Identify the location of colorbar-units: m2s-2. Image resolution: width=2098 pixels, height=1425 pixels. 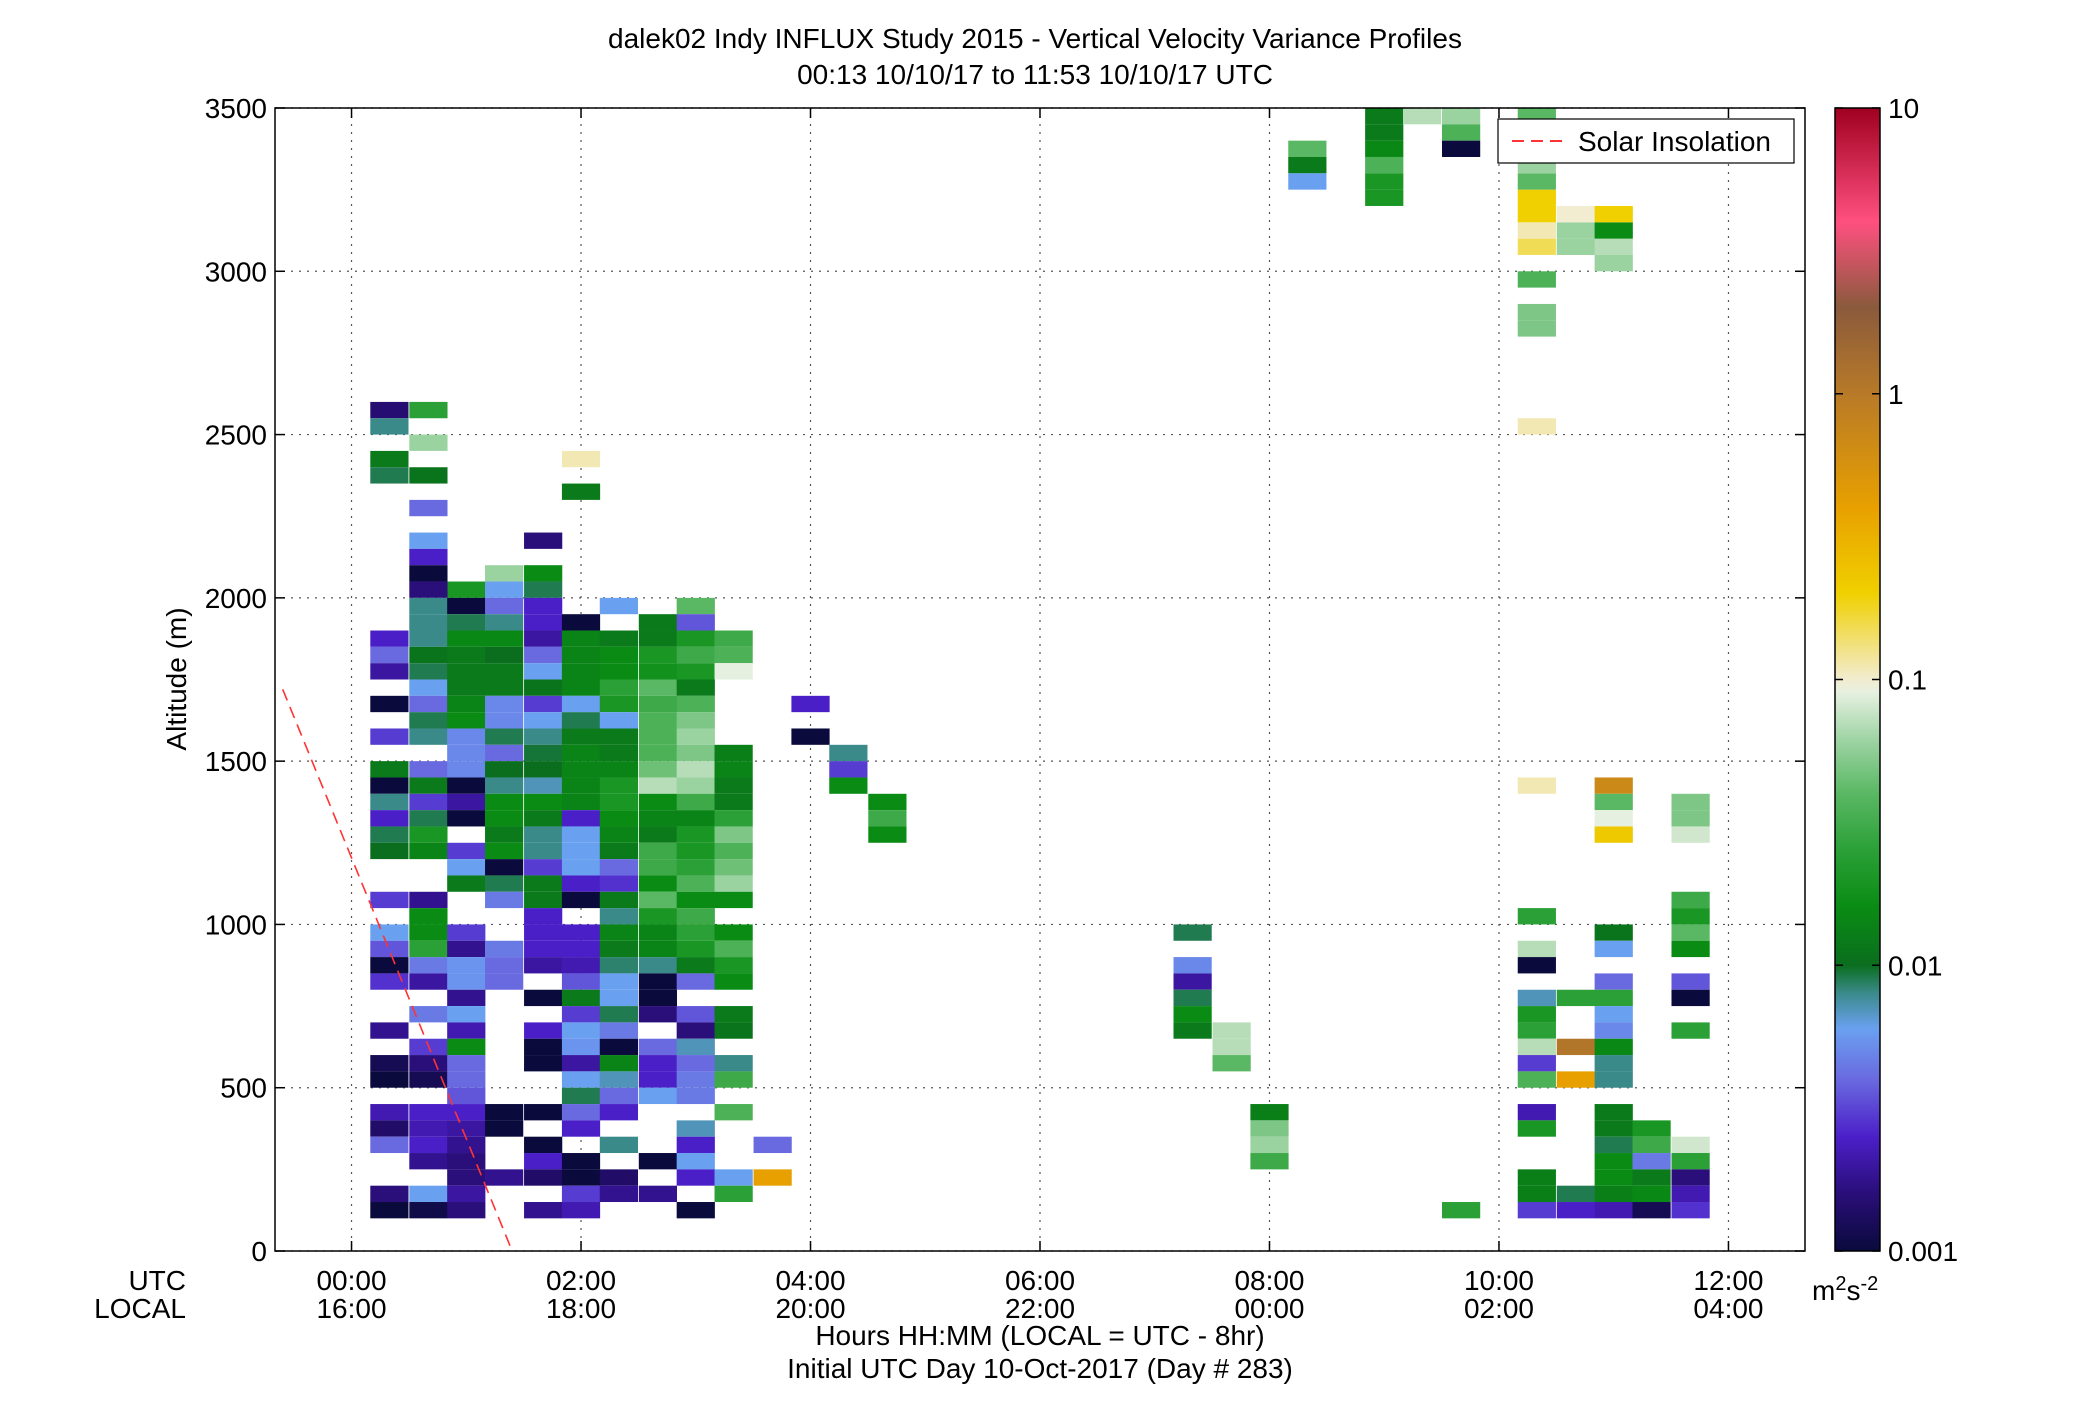
(1845, 1289).